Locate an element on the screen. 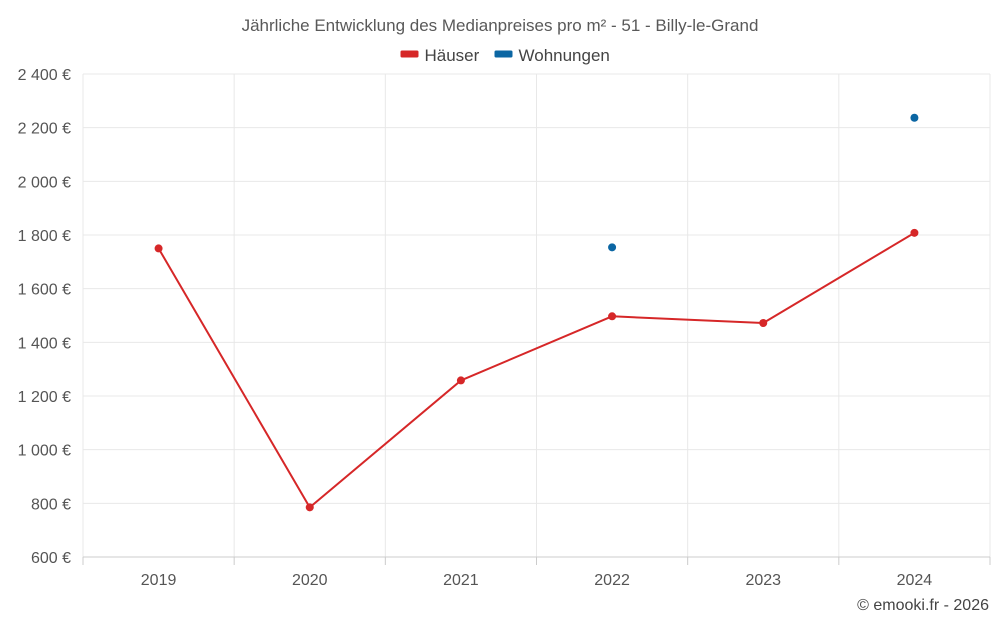 Image resolution: width=1000 pixels, height=625 pixels. y-tick-label: 1 600 € is located at coordinates (44, 290).